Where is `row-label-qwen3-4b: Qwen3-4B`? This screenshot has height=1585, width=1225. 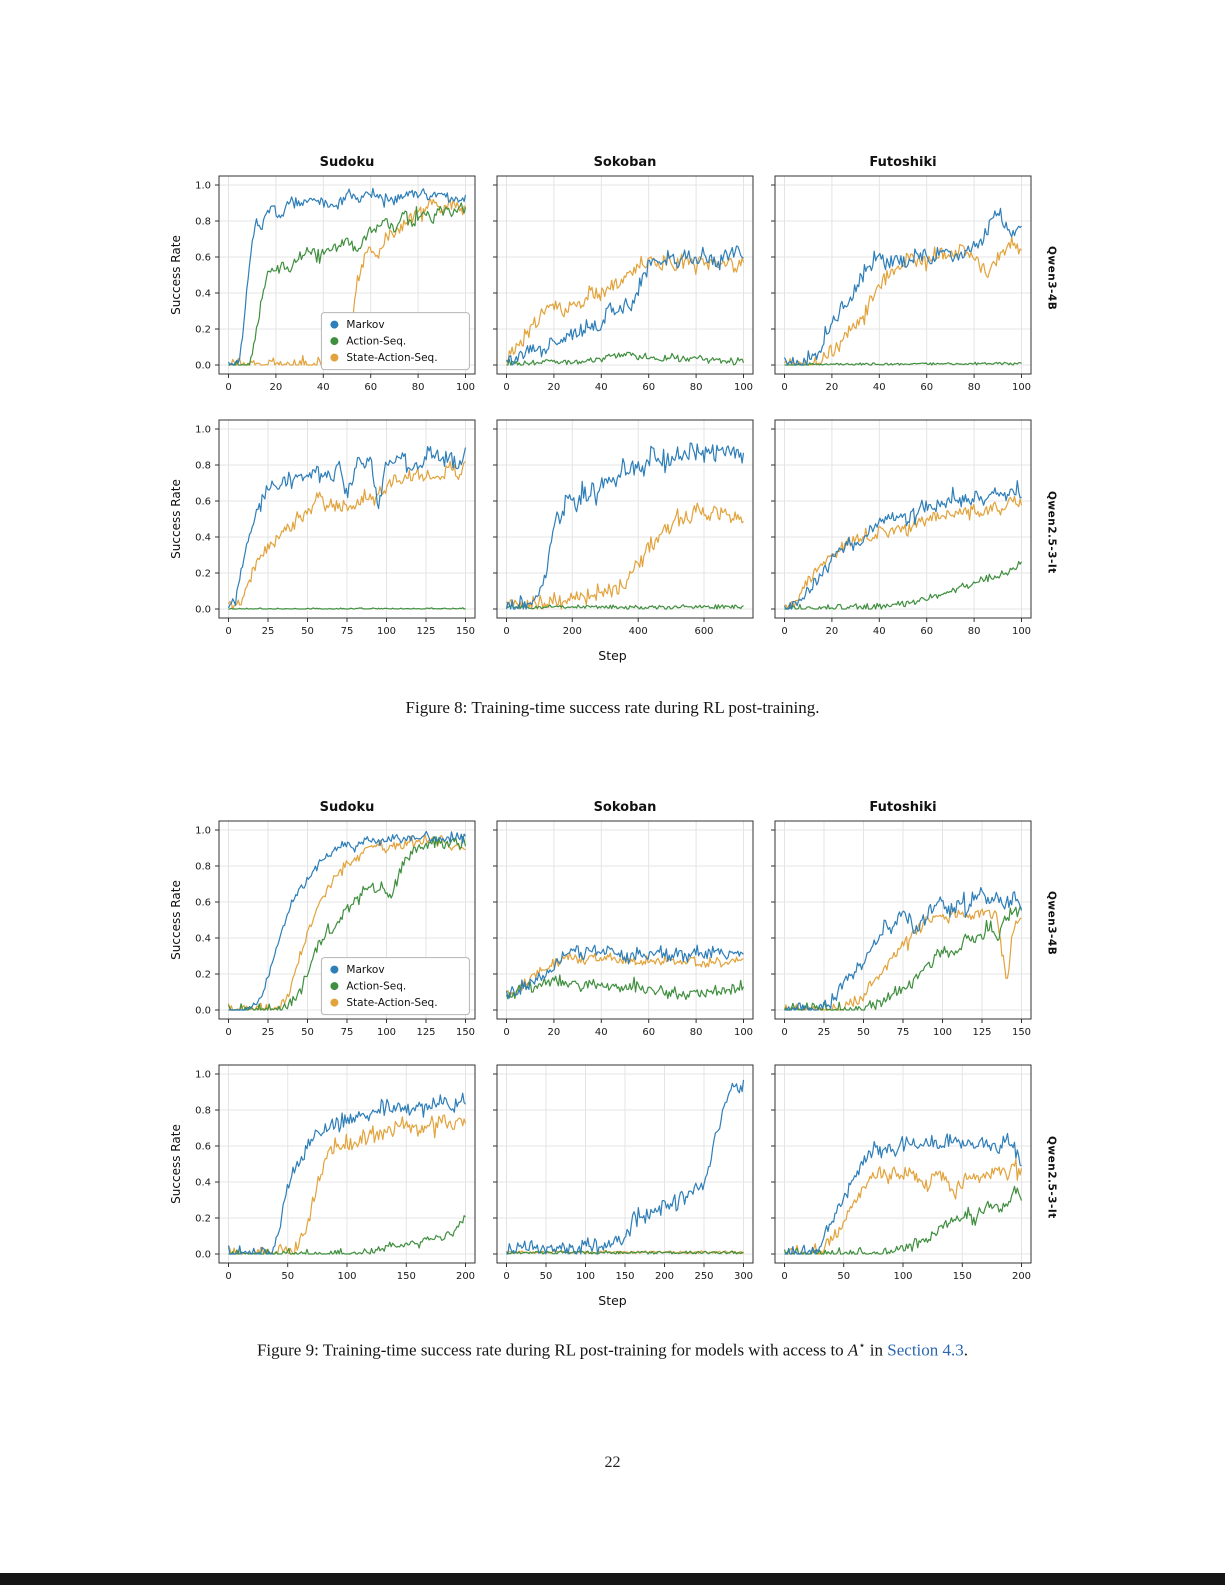 row-label-qwen3-4b: Qwen3-4B is located at coordinates (1051, 278).